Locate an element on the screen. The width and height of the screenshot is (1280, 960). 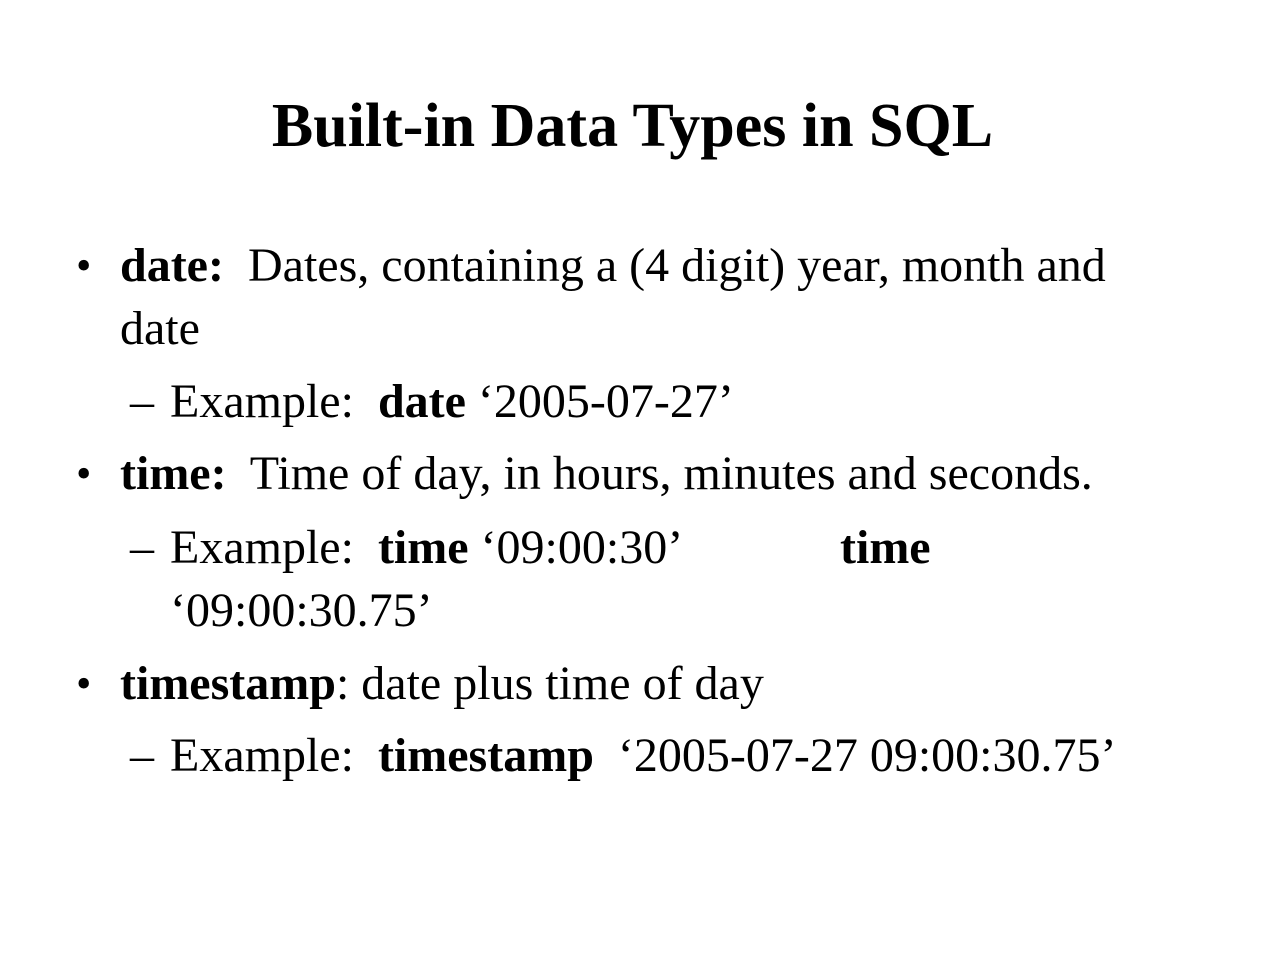
example-value: ‘2005-07-27’ is located at coordinates (599, 401).